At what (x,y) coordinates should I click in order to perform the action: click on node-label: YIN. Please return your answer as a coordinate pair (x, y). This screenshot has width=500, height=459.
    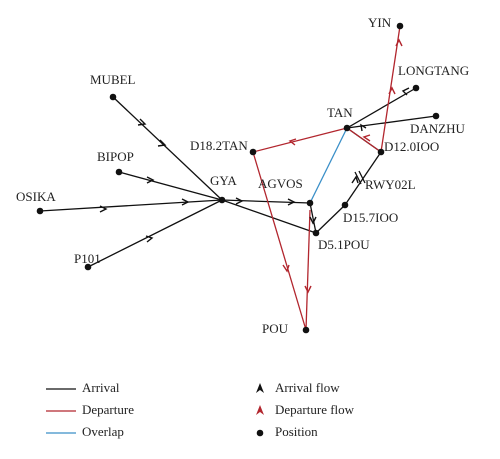
    Looking at the image, I should click on (380, 22).